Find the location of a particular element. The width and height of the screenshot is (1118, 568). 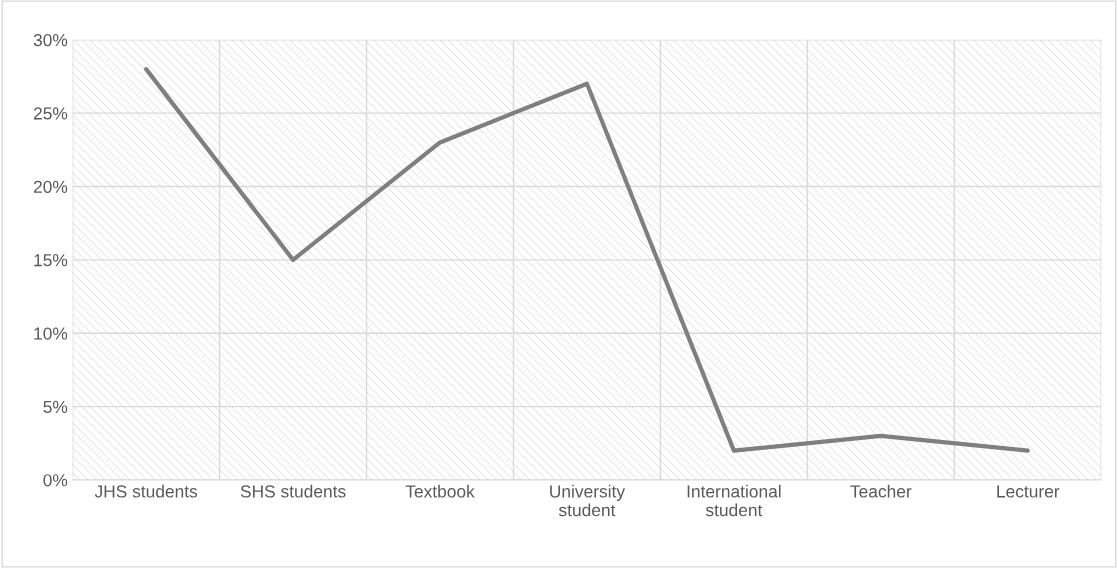

y-tick-label: 0% is located at coordinates (55, 480).